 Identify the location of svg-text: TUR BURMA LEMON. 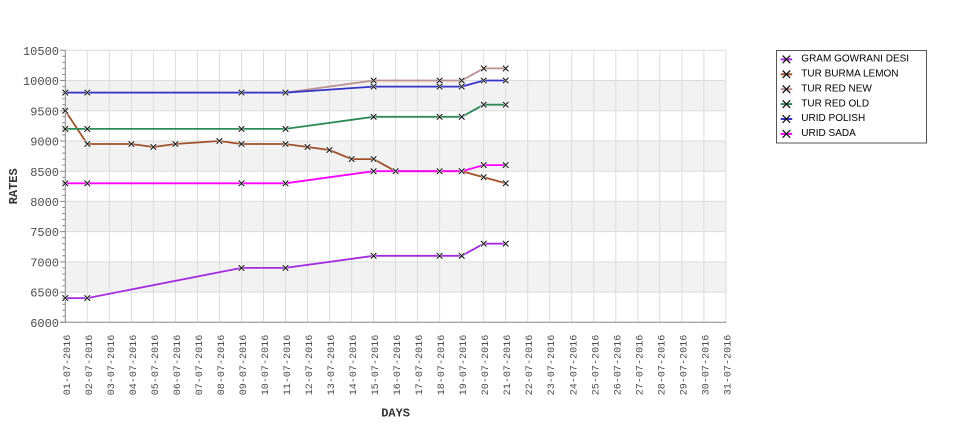
(849, 74).